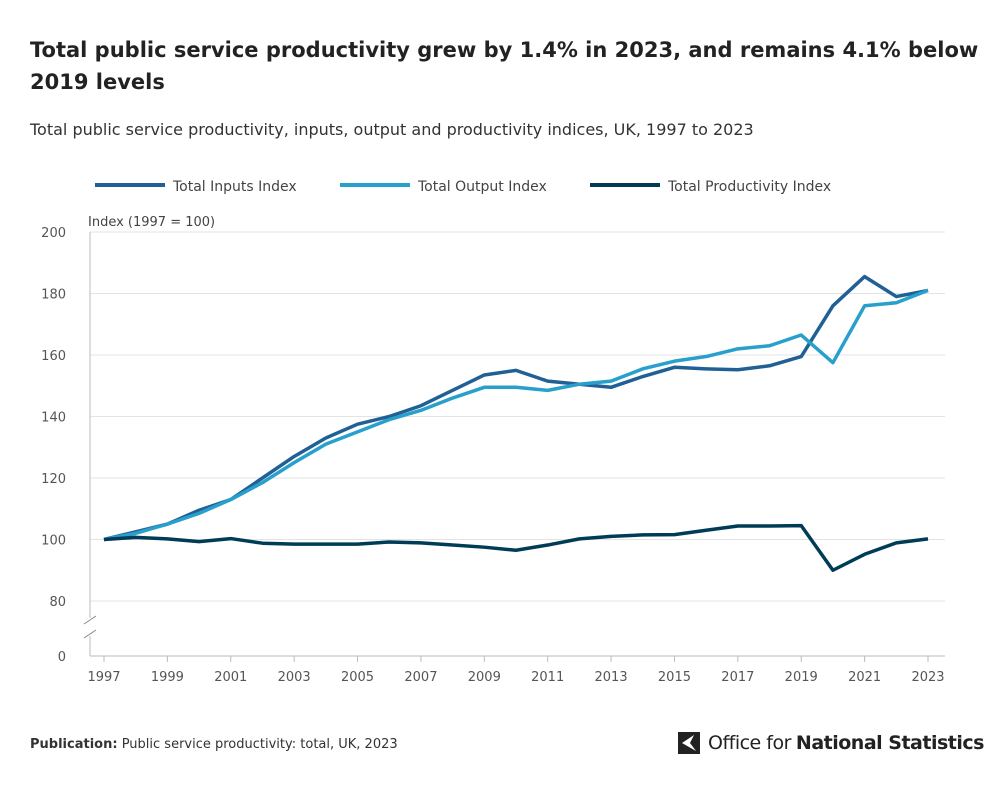 Image resolution: width=1007 pixels, height=787 pixels. I want to click on x-tick-label: 1999, so click(167, 677).